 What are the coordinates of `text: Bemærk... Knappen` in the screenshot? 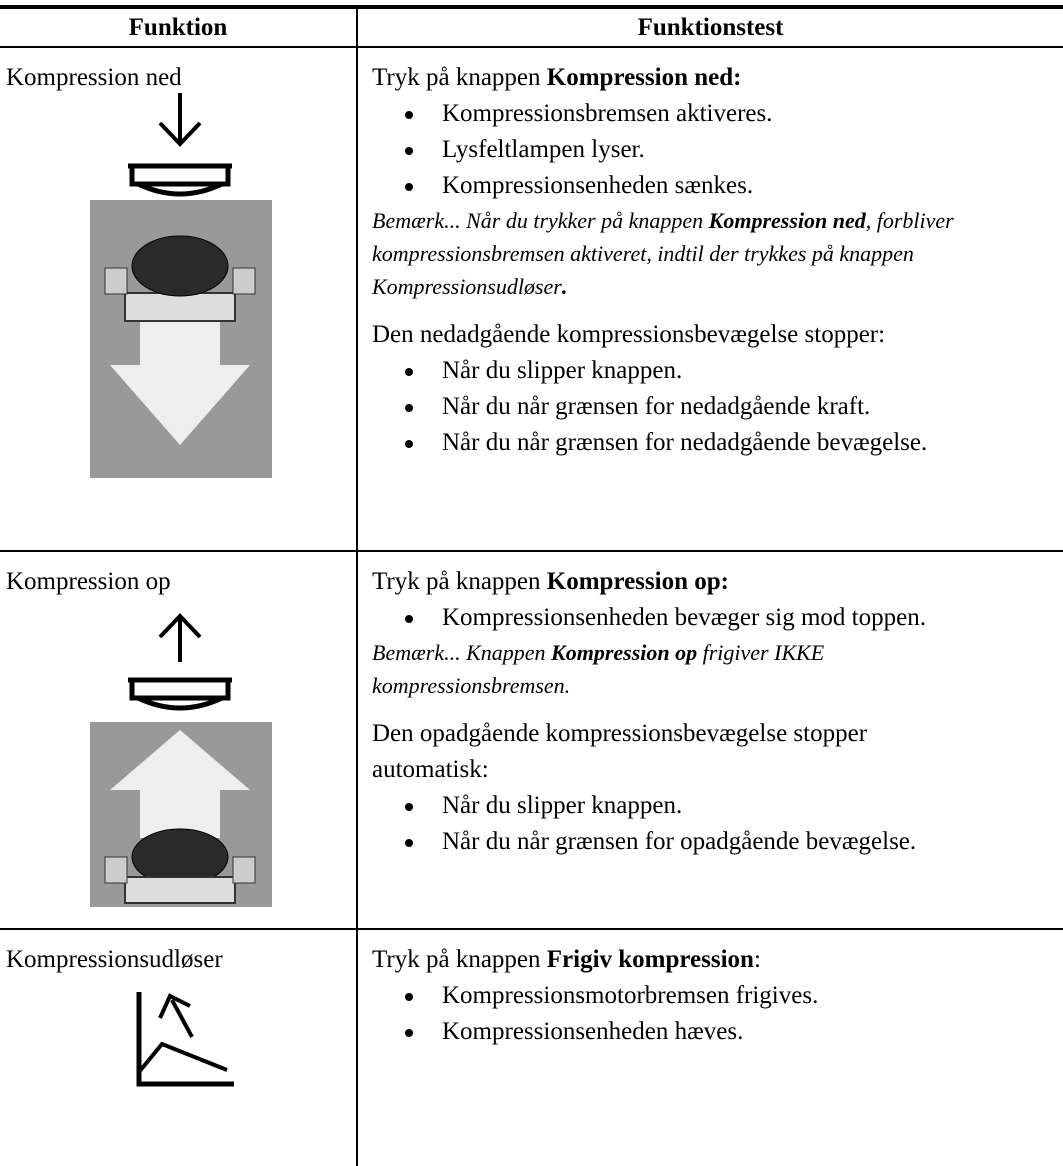 It's located at (462, 652).